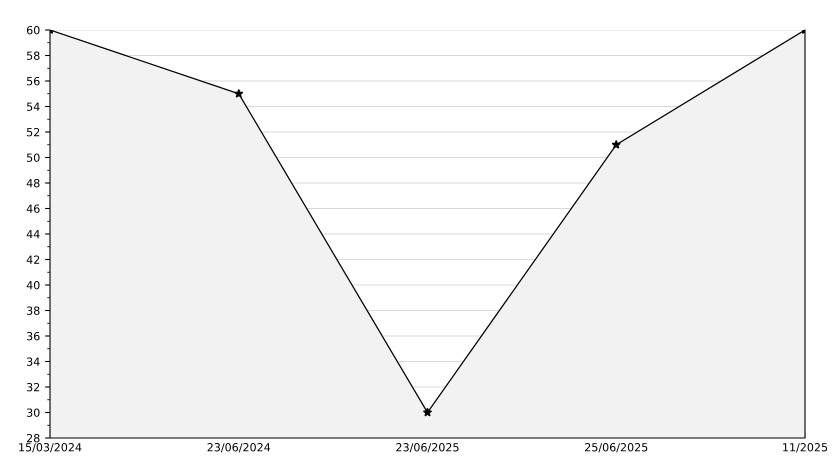  I want to click on y-tick-label: 48, so click(33, 183).